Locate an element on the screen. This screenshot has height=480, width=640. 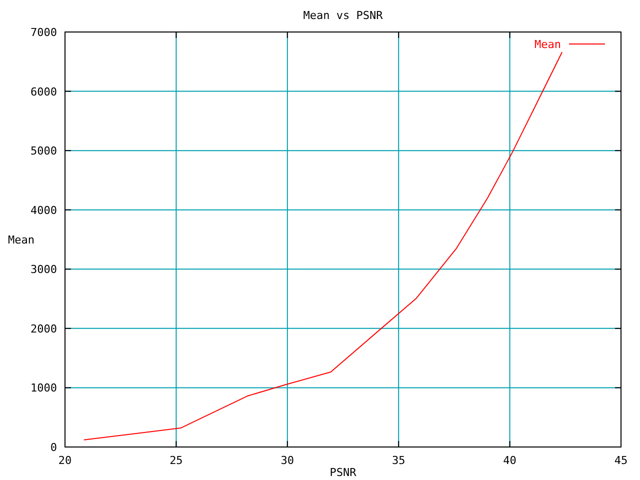
y-tick-label: 1000 is located at coordinates (43, 388).